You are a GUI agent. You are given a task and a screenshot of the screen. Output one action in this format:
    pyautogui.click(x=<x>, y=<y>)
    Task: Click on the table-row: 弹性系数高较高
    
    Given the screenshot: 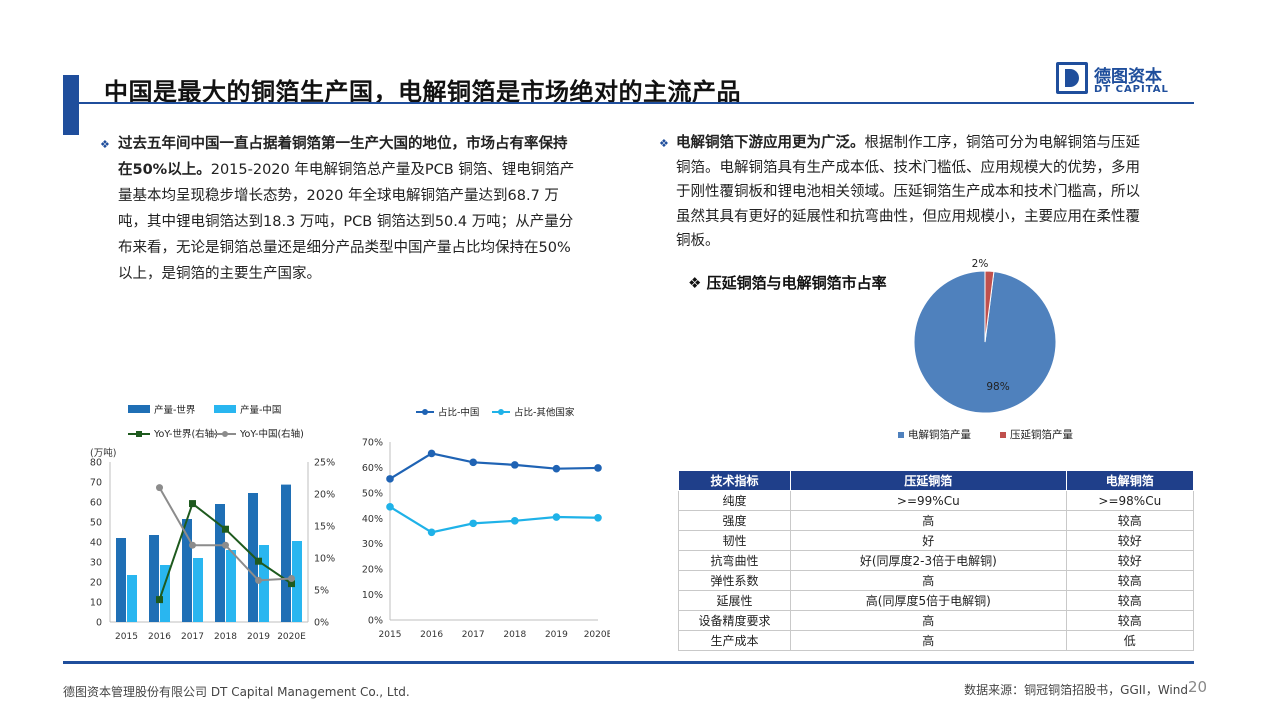 What is the action you would take?
    pyautogui.click(x=936, y=580)
    